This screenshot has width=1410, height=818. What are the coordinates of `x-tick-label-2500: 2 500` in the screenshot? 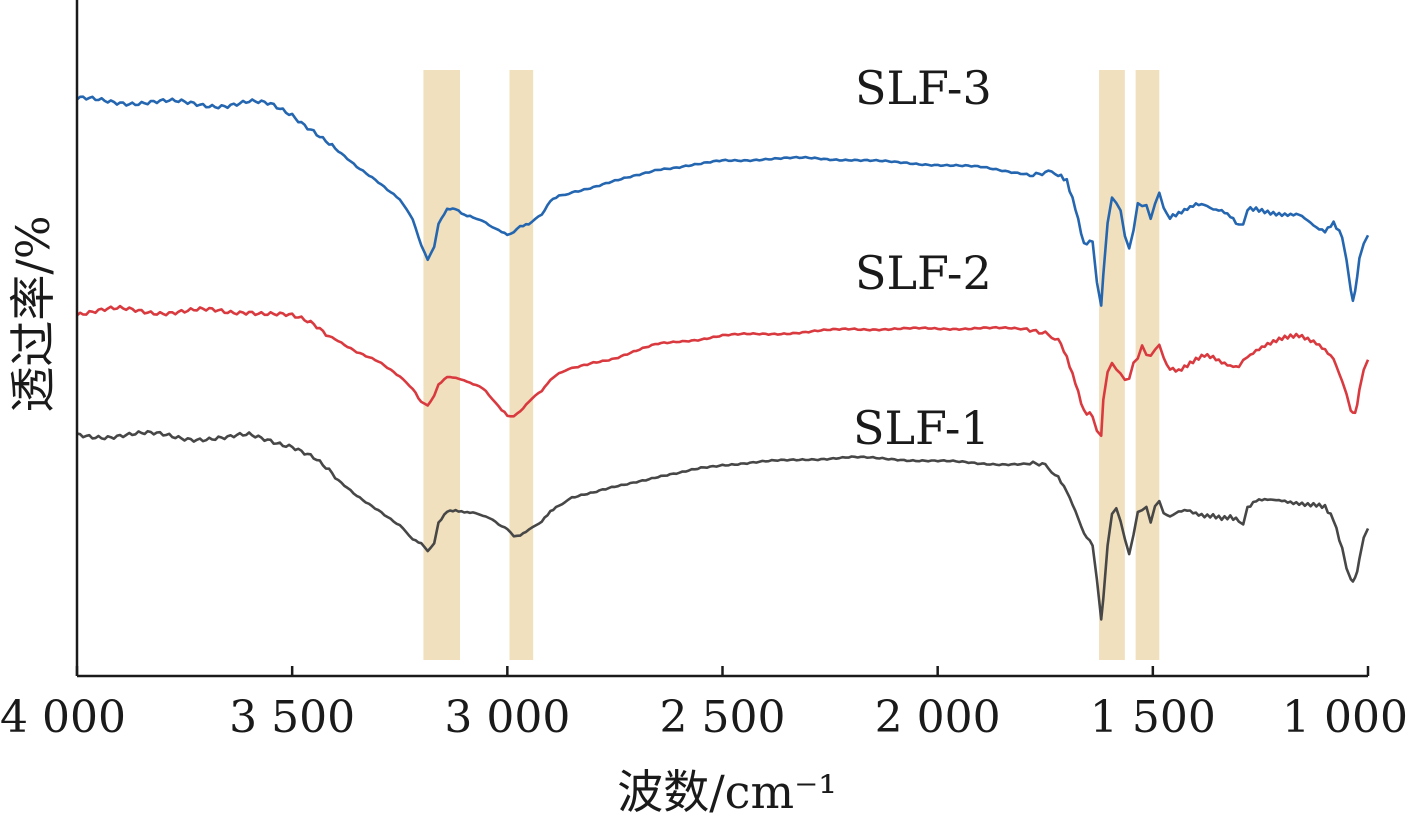 It's located at (723, 717).